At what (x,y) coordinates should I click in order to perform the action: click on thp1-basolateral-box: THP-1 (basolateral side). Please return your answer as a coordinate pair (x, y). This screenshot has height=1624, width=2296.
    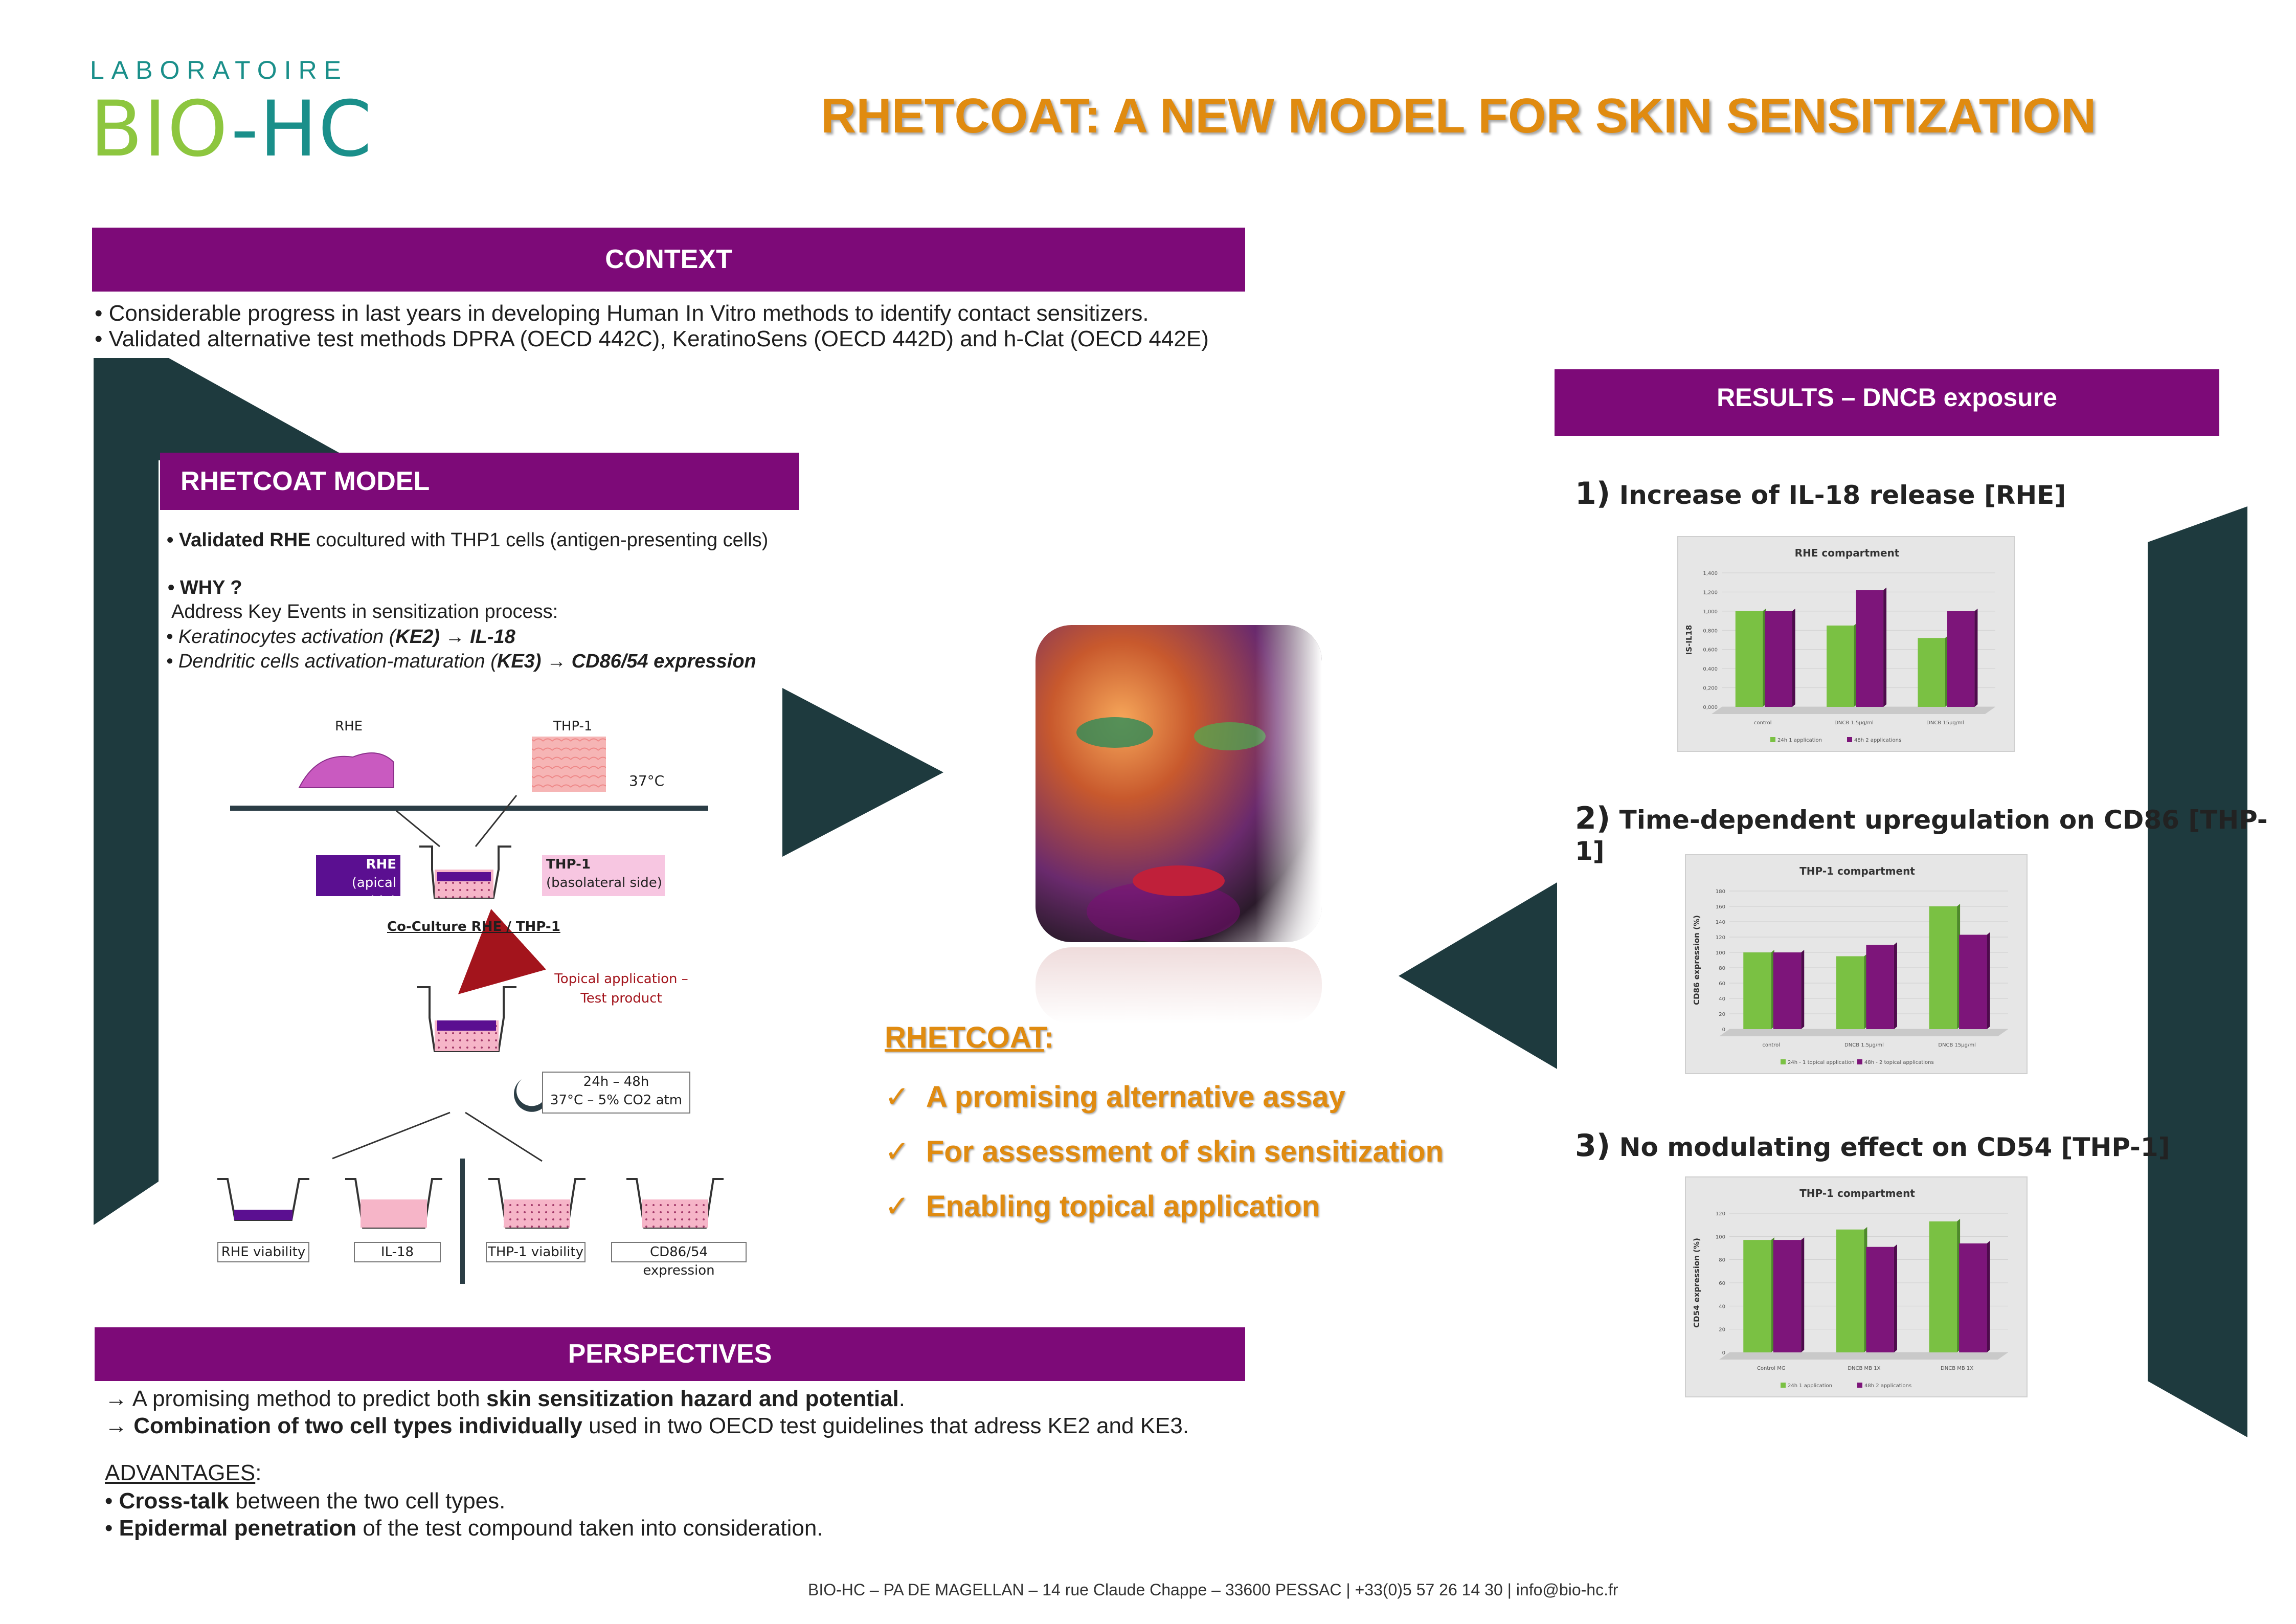
    Looking at the image, I should click on (604, 875).